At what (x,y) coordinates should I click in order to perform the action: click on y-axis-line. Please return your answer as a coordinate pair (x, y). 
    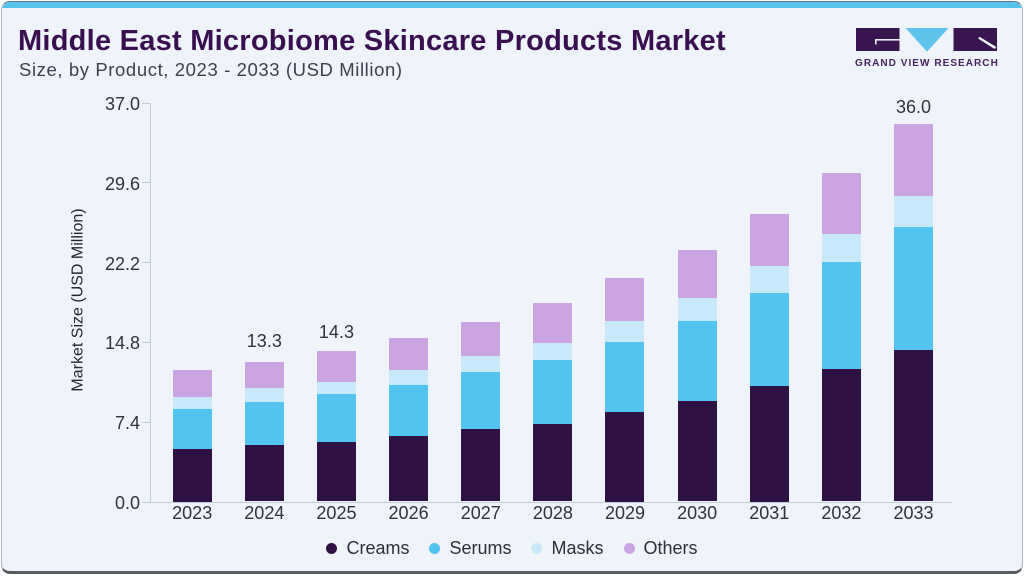
    Looking at the image, I should click on (150, 302).